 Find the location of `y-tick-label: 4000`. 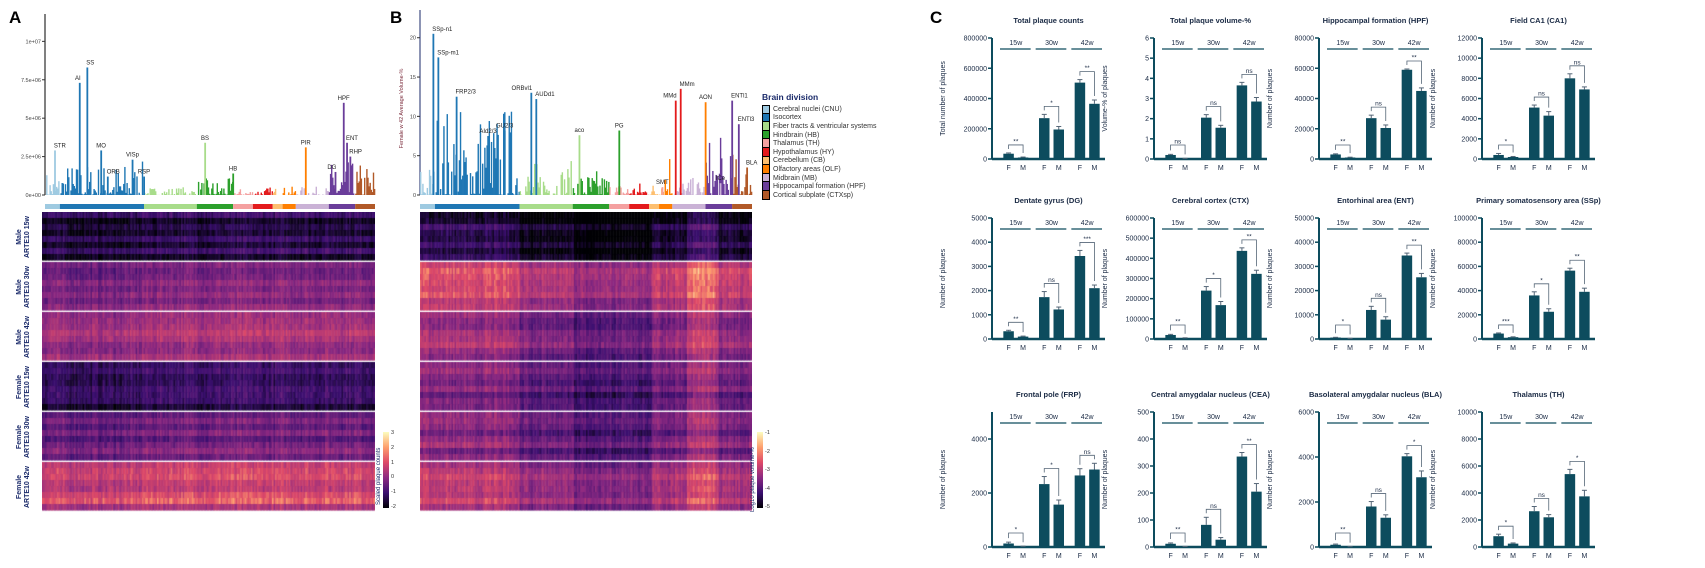

y-tick-label: 4000 is located at coordinates (1469, 494).